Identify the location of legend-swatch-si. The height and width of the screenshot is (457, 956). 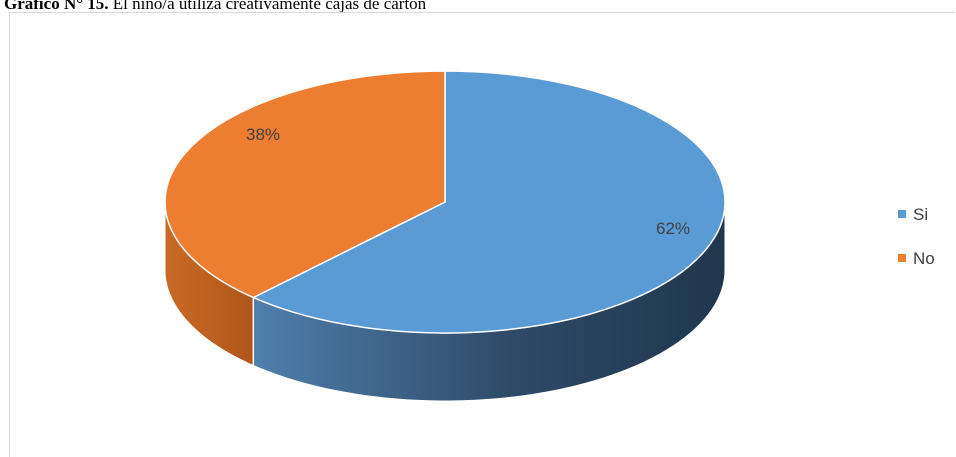
(902, 214).